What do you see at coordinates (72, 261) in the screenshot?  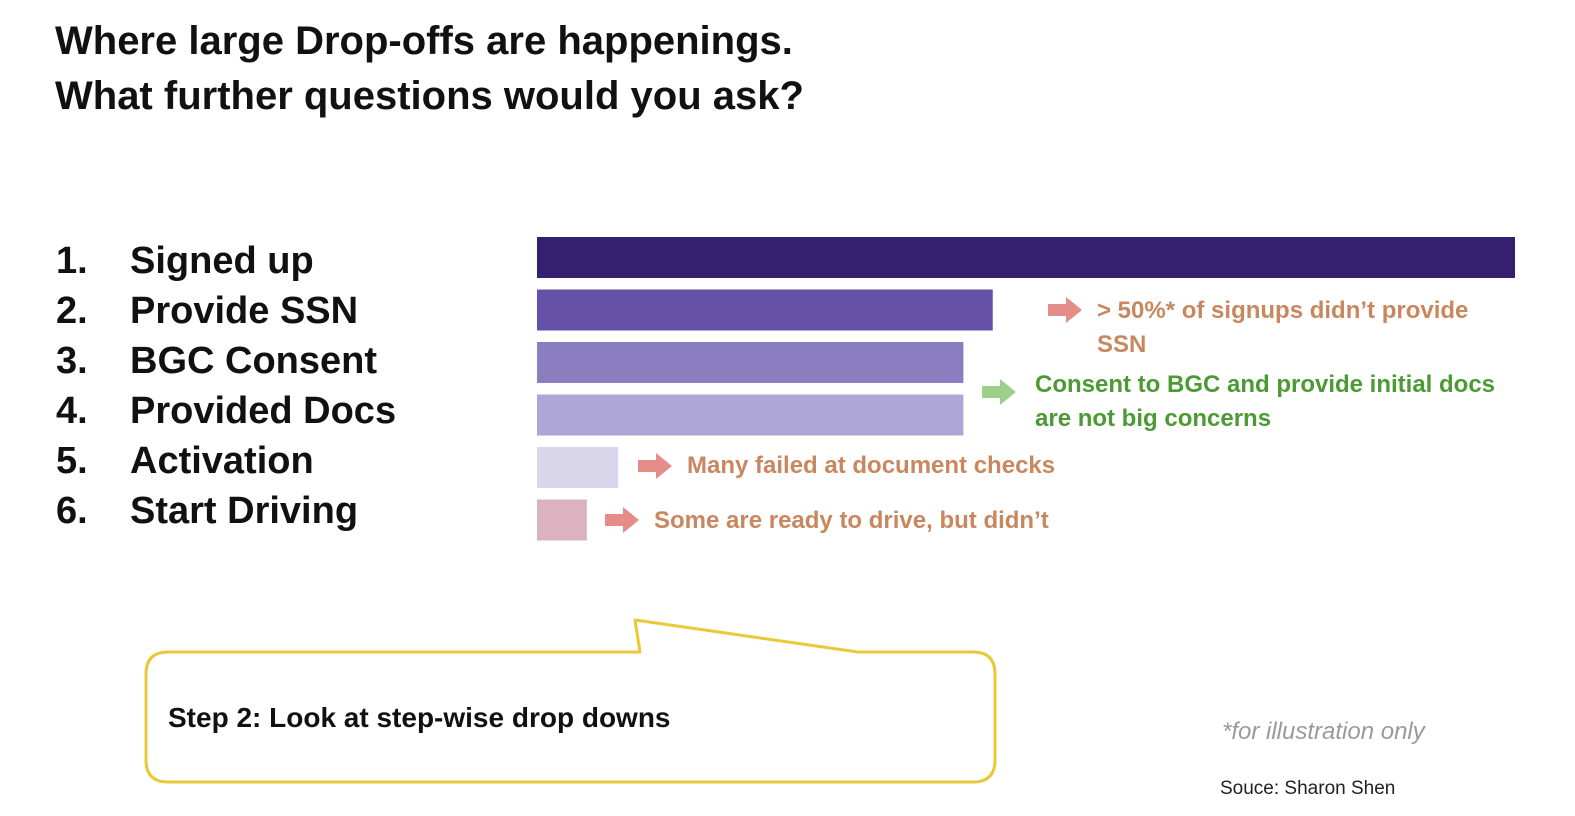 I see `step-number: 1.` at bounding box center [72, 261].